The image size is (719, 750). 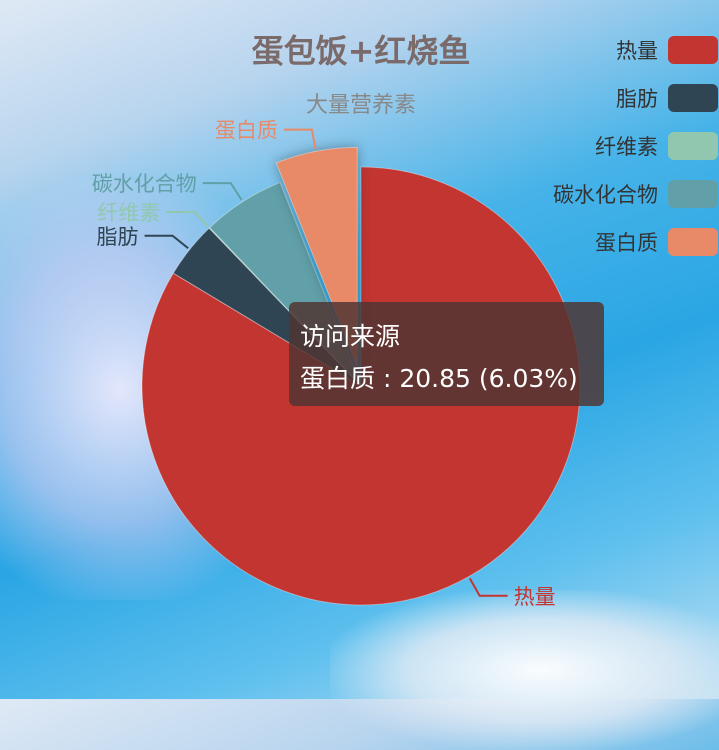 What do you see at coordinates (350, 336) in the screenshot?
I see `tooltip-title: 访问来源` at bounding box center [350, 336].